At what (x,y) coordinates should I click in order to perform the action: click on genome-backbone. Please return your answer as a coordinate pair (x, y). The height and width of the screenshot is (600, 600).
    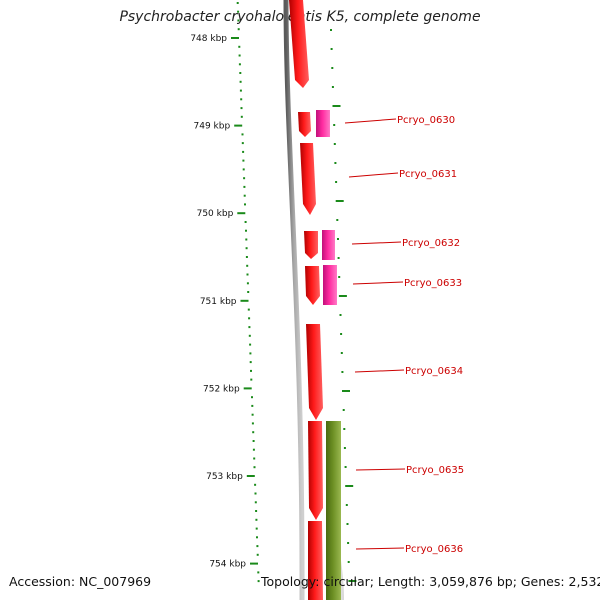
    Looking at the image, I should click on (294, 300).